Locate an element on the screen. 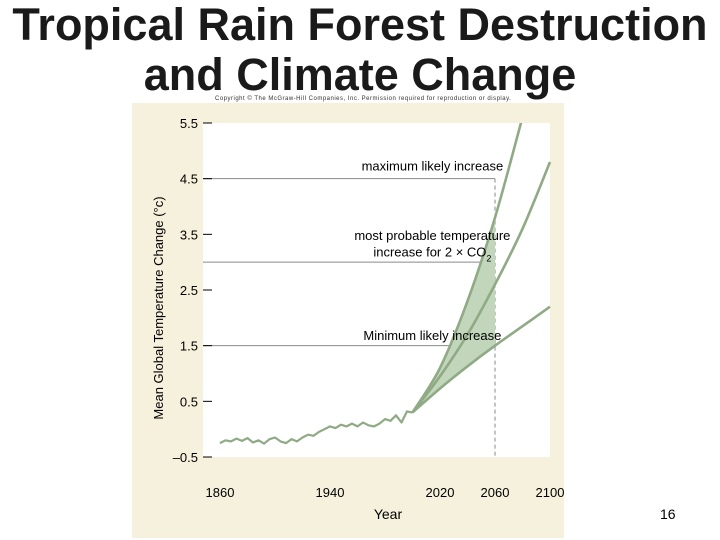 This screenshot has width=720, height=540. x-tick-label: 2060 is located at coordinates (495, 492).